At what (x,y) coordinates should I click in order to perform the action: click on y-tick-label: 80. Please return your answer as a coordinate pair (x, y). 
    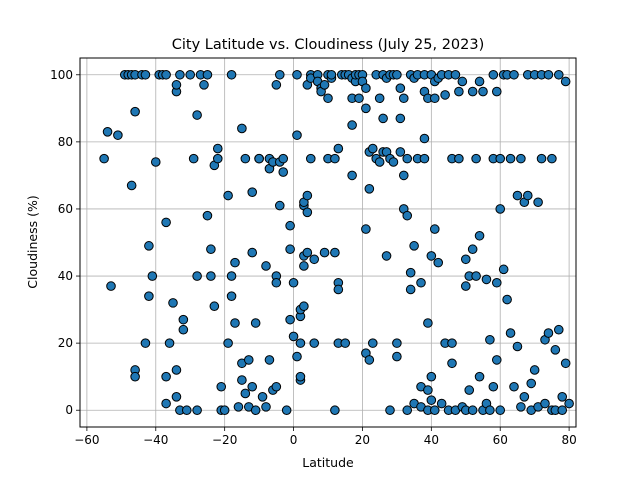
    Looking at the image, I should click on (65, 142).